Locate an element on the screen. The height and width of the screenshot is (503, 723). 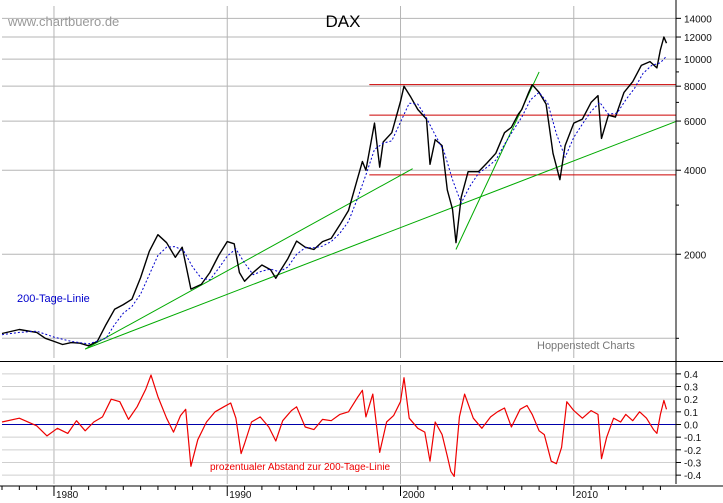
lower-y-tick-label: -0.3 is located at coordinates (693, 463).